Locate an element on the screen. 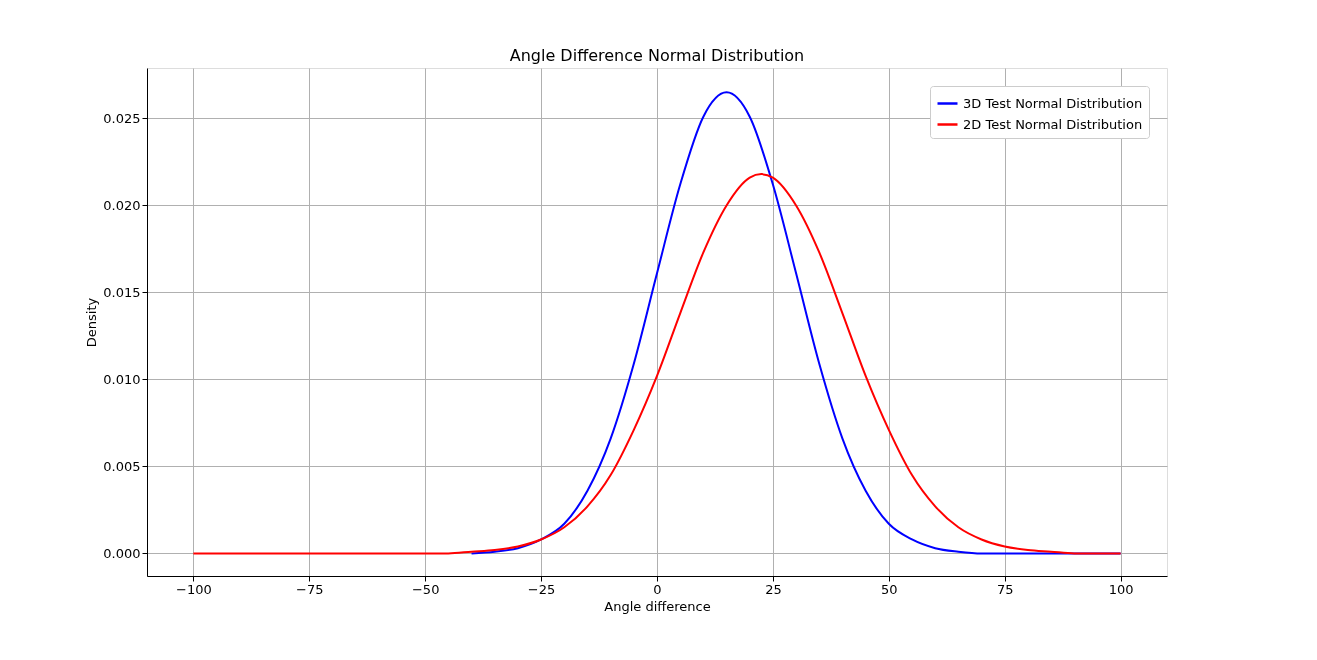 This screenshot has width=1317, height=660. y-axis-title: Density is located at coordinates (92, 322).